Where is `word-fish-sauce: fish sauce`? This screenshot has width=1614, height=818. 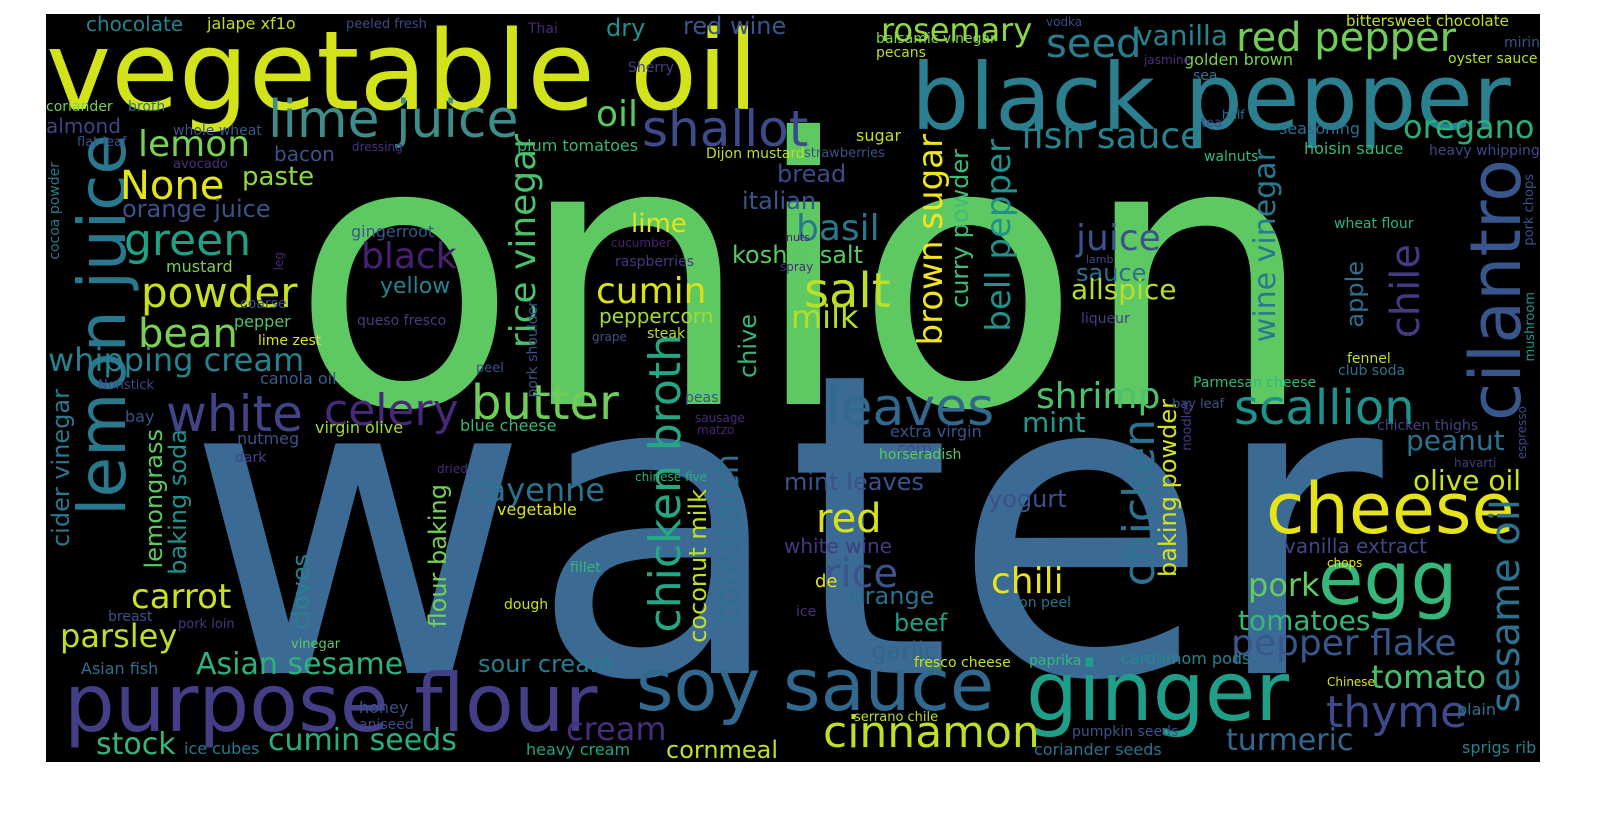
word-fish-sauce: fish sauce is located at coordinates (1112, 136).